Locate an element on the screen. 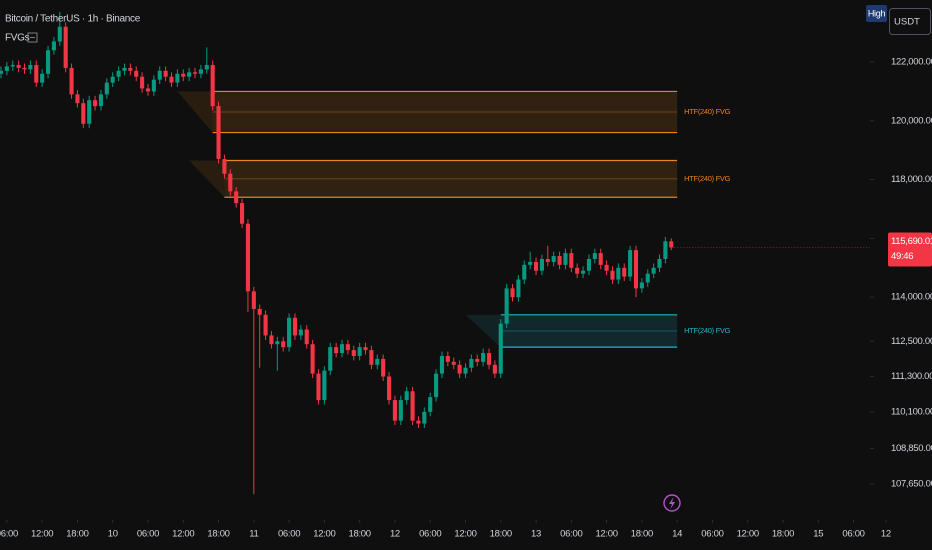 This screenshot has width=932, height=550. currency-label: USDT is located at coordinates (907, 22).